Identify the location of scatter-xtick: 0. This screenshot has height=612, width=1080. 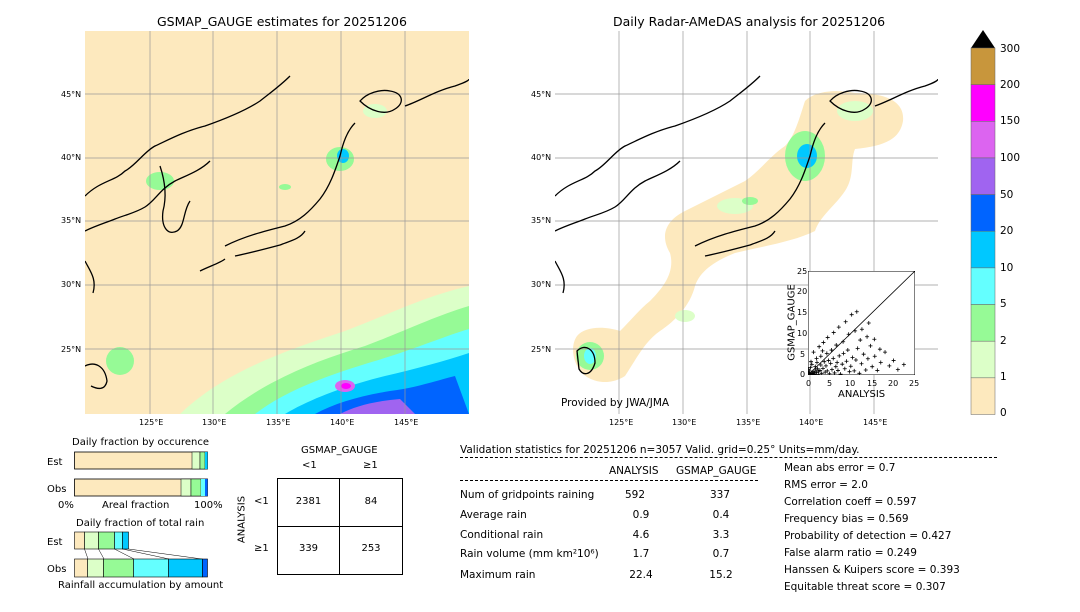
(809, 383).